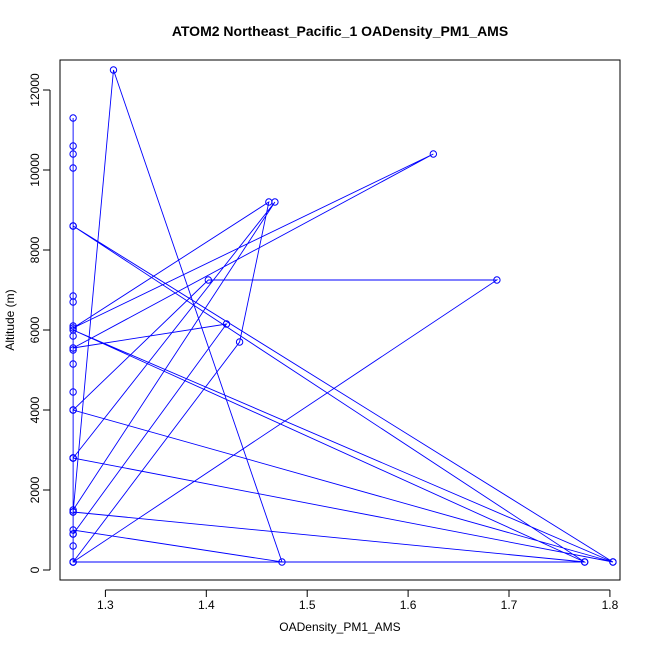 Image resolution: width=650 pixels, height=650 pixels. What do you see at coordinates (35, 409) in the screenshot?
I see `y-tick-label: 4000` at bounding box center [35, 409].